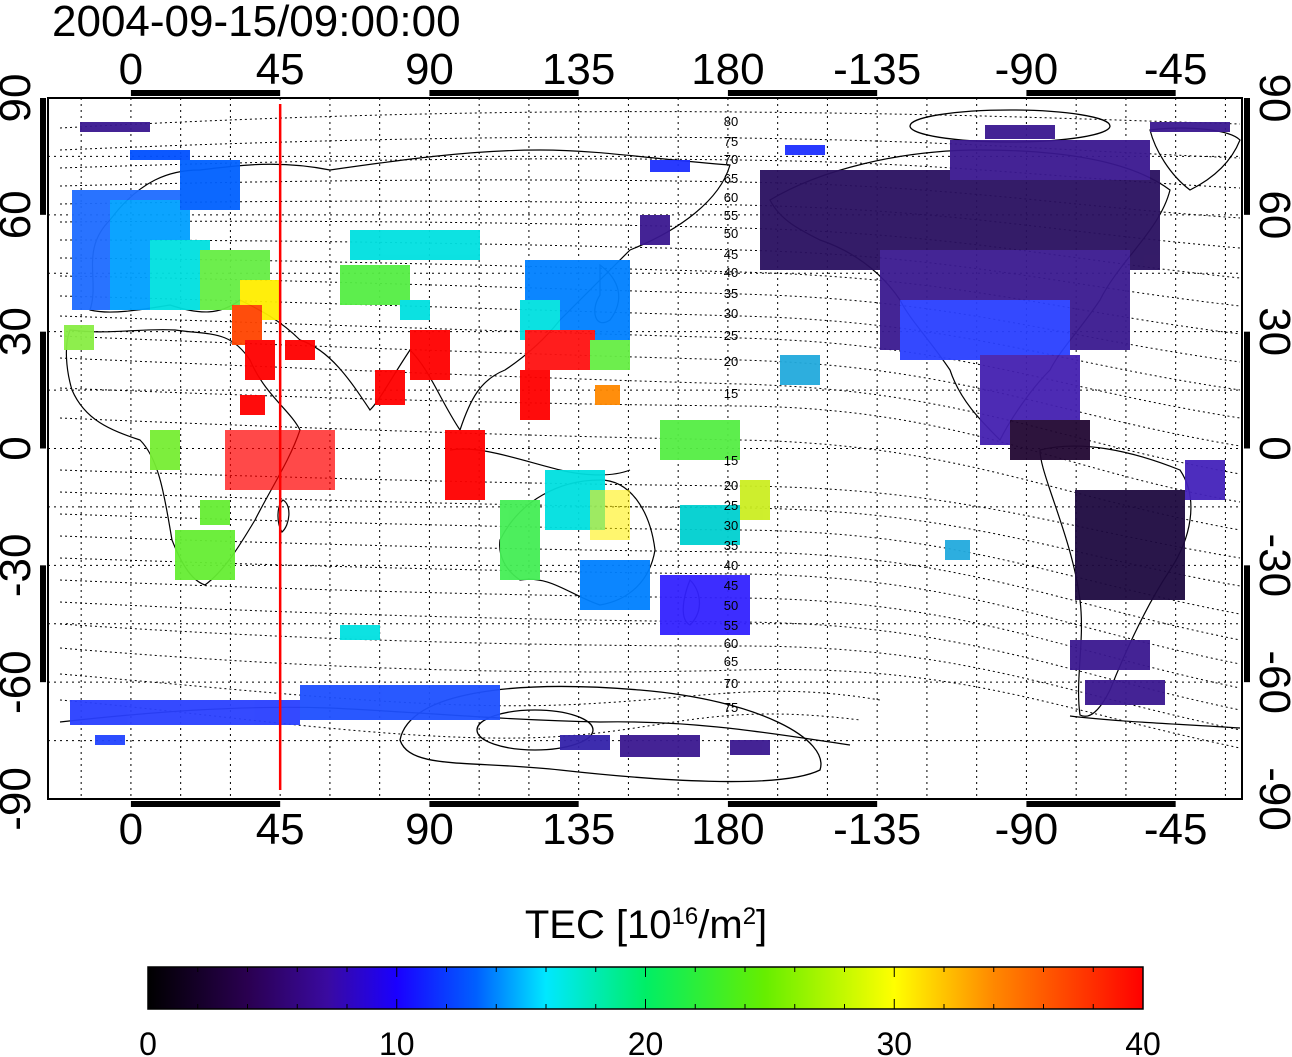  What do you see at coordinates (1271, 331) in the screenshot?
I see `y-tick-label-right: 30` at bounding box center [1271, 331].